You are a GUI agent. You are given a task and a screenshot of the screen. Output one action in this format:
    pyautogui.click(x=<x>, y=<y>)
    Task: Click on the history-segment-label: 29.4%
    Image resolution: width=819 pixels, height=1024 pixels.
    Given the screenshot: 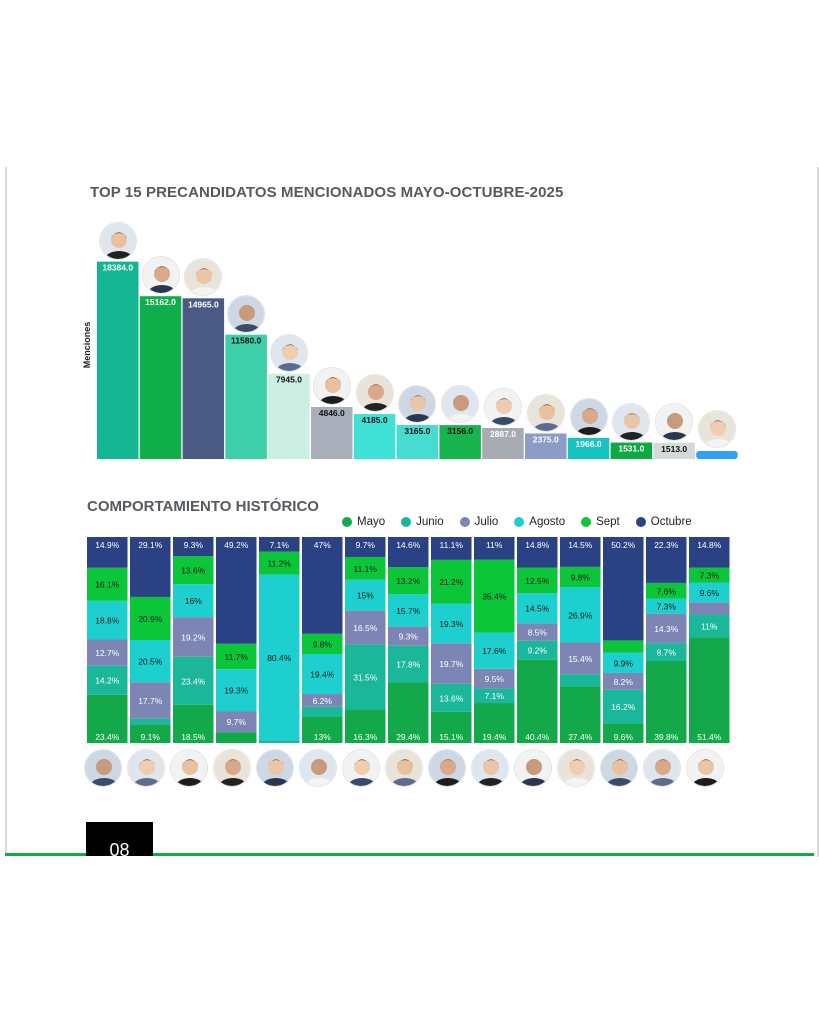 What is the action you would take?
    pyautogui.click(x=408, y=737)
    